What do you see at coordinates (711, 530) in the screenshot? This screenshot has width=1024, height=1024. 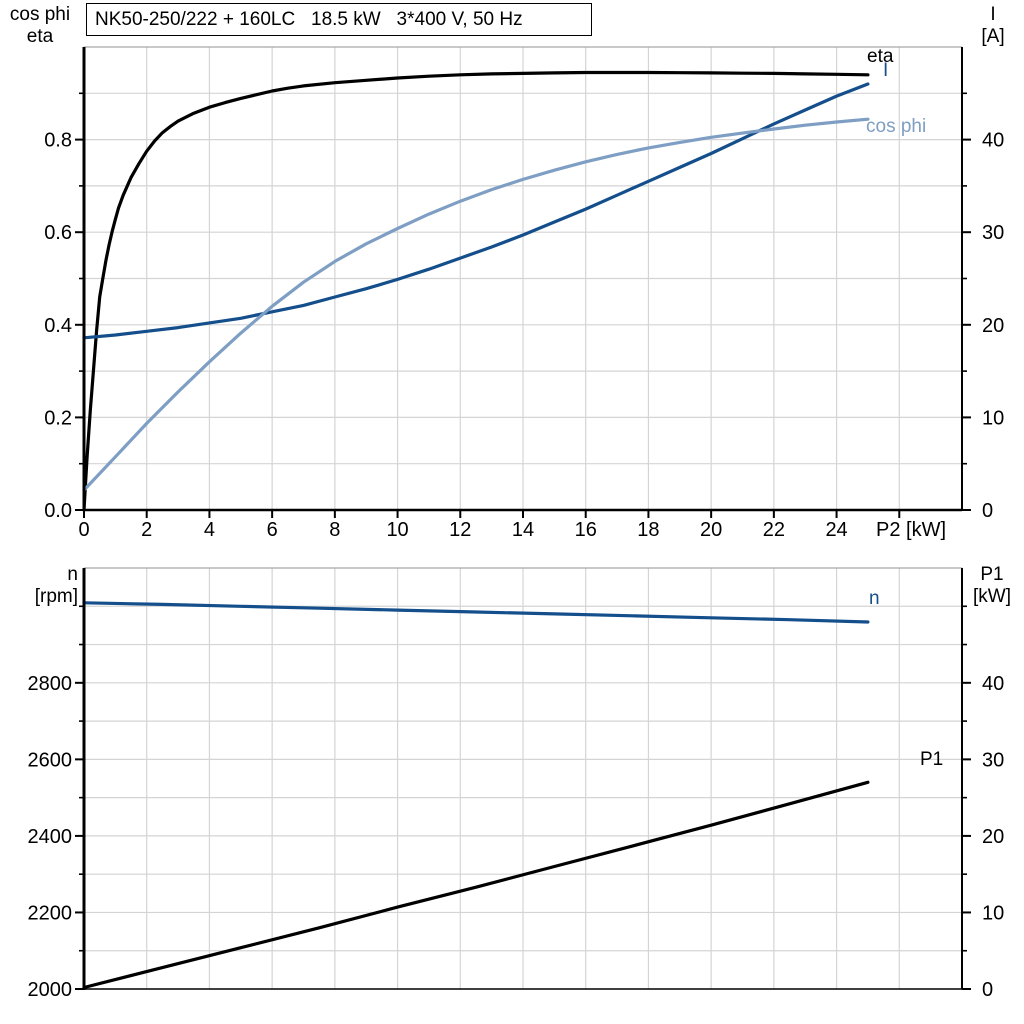 I see `x-axis-tick-label: 20` at bounding box center [711, 530].